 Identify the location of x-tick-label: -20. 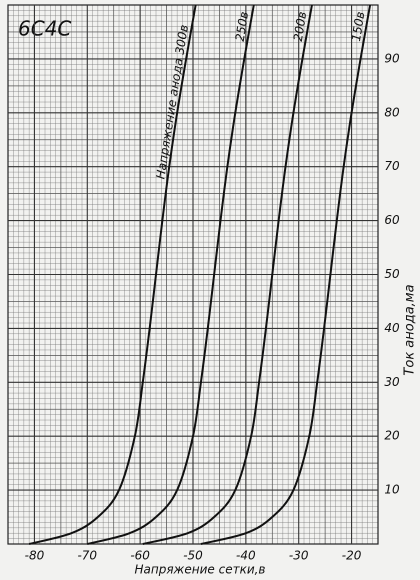
(352, 556).